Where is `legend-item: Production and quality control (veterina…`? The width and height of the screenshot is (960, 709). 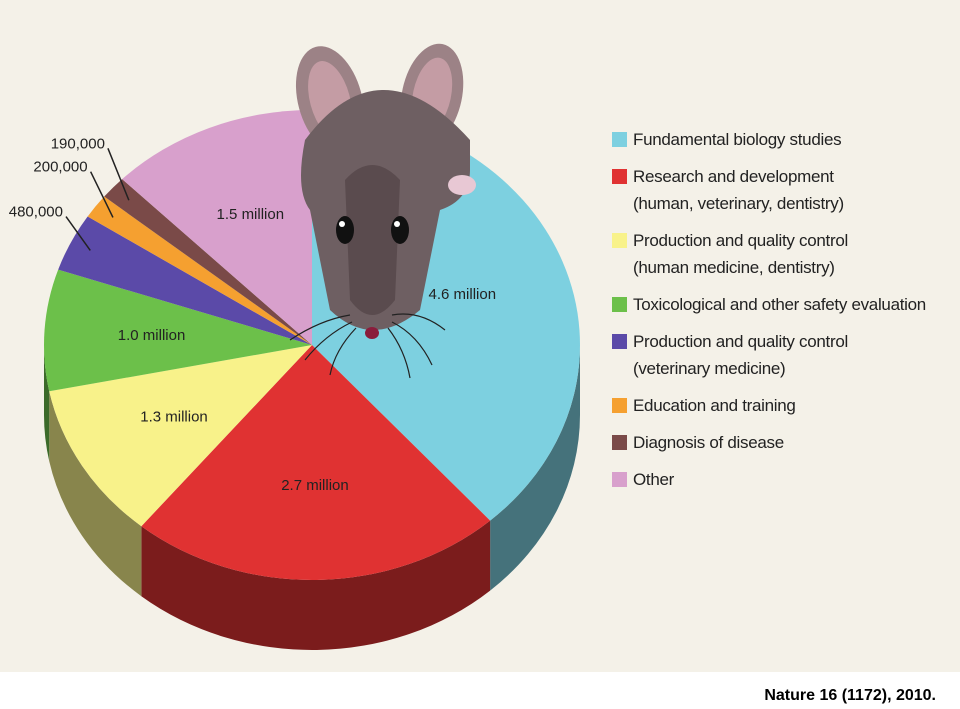
legend-item: Production and quality control (veterina… is located at coordinates (784, 355).